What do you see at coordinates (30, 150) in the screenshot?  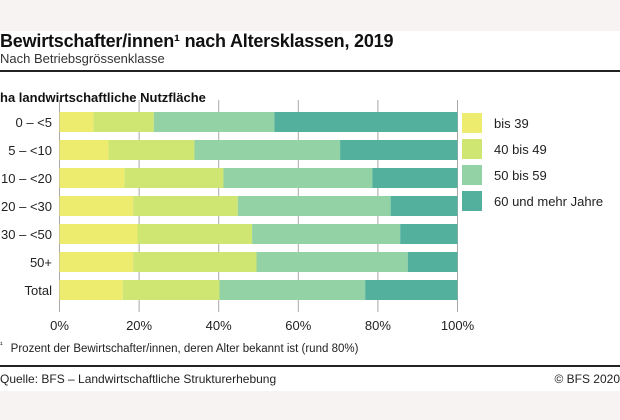 I see `category-label: 5 – <10` at bounding box center [30, 150].